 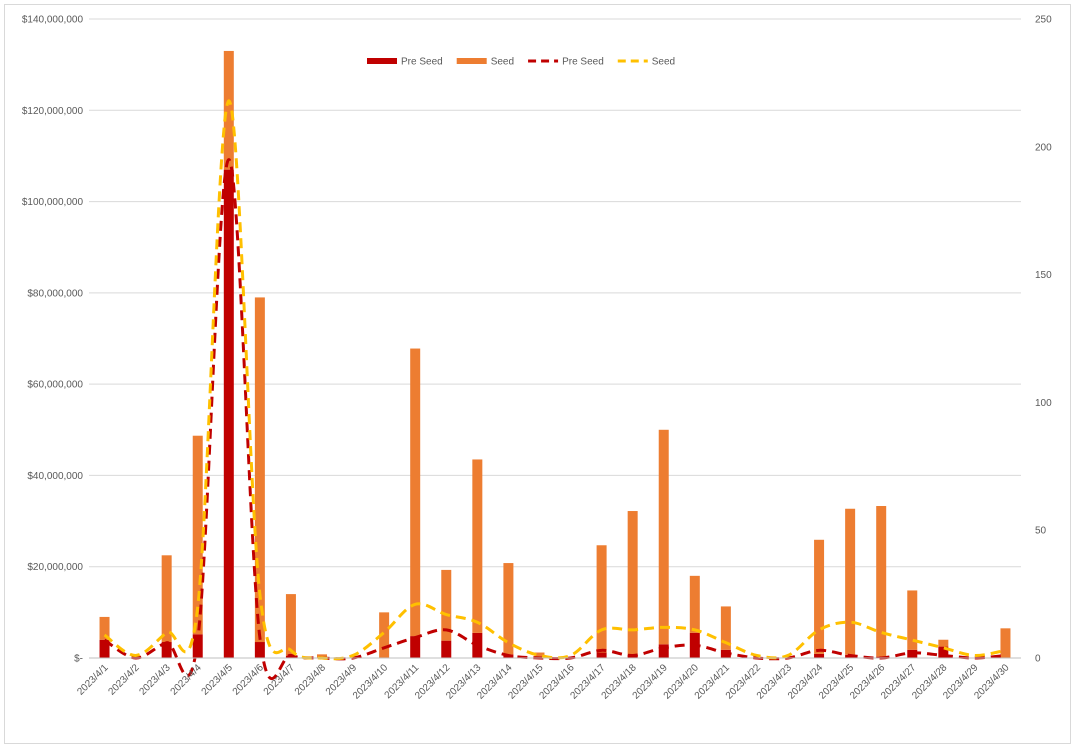 What do you see at coordinates (124, 680) in the screenshot?
I see `x-tick-label: 2023/4/2` at bounding box center [124, 680].